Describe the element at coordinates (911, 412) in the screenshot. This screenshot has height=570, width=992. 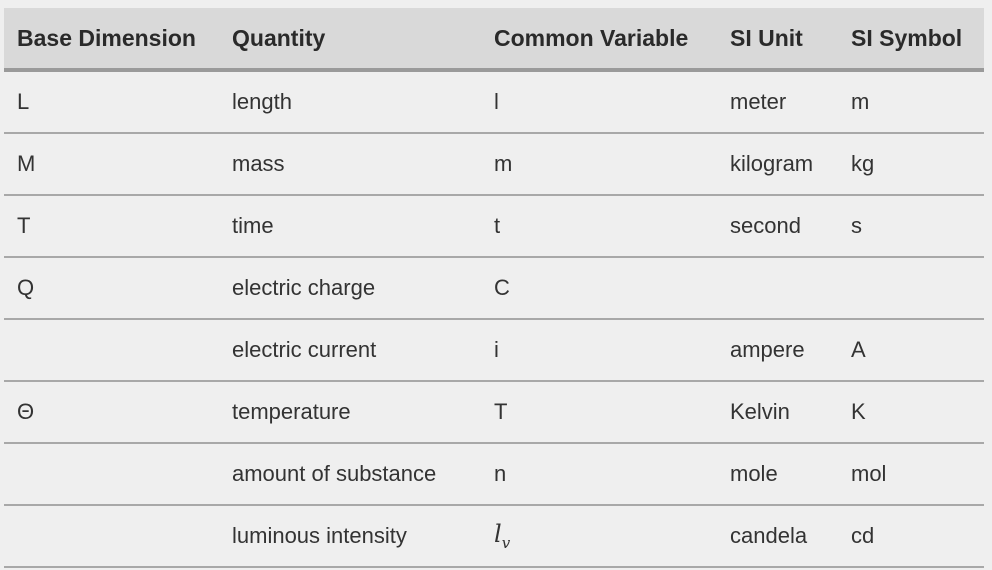
I see `cell-symbol: K` at that location.